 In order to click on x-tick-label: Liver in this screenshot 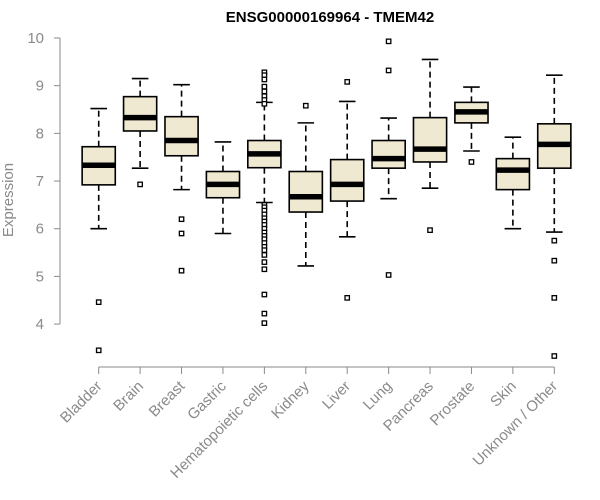, I will do `click(336, 395)`.